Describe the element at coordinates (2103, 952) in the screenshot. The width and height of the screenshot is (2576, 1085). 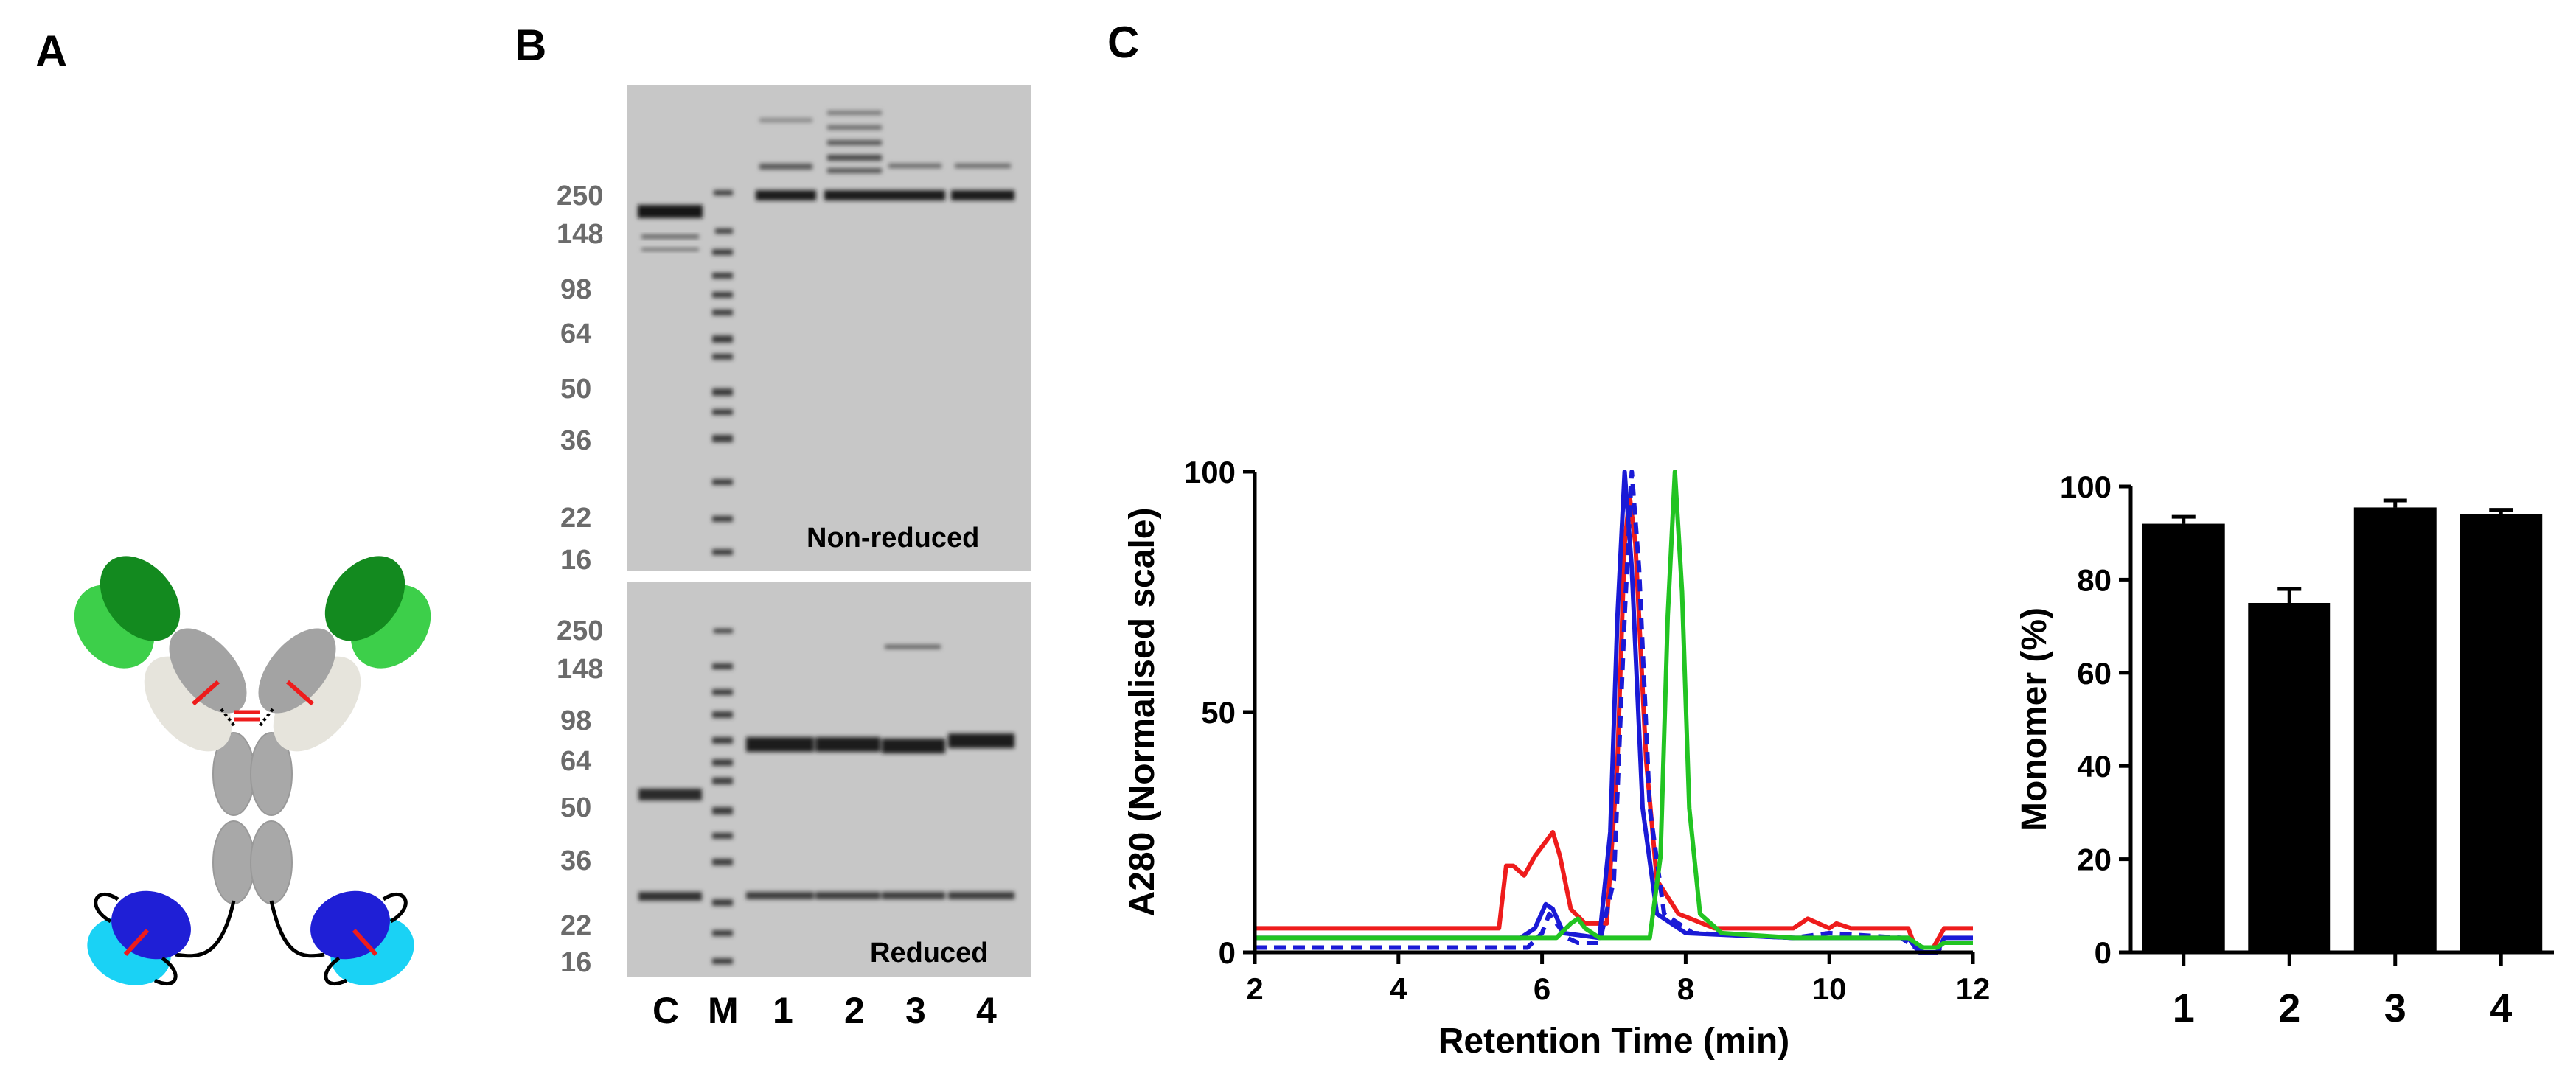
I see `bar-y-tick-label: 0` at that location.